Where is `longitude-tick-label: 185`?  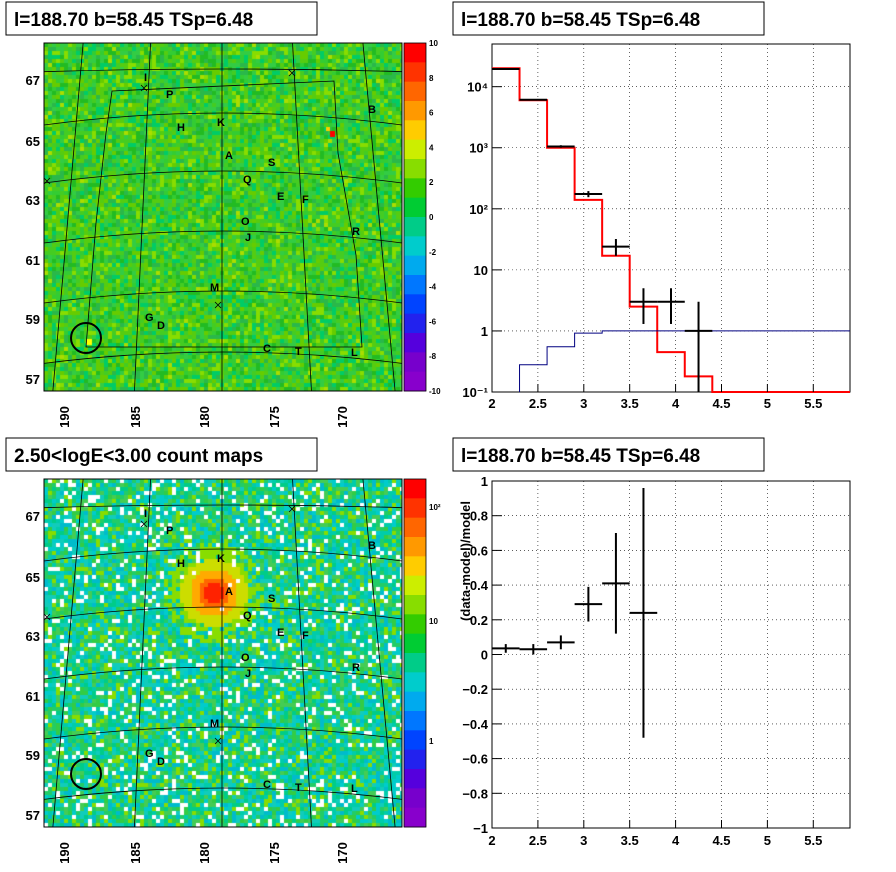 longitude-tick-label: 185 is located at coordinates (135, 853).